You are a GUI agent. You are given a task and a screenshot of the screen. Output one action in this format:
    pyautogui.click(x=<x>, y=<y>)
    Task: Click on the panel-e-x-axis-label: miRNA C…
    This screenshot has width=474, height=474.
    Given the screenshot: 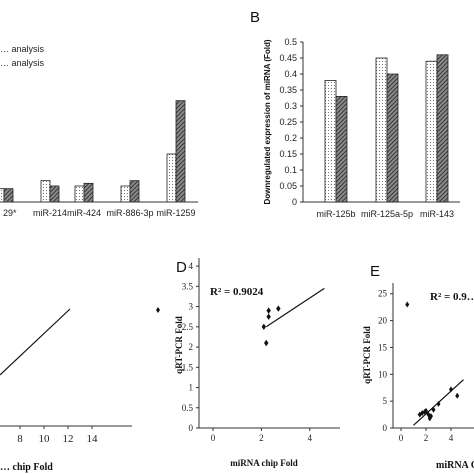 What is the action you would take?
    pyautogui.click(x=455, y=465)
    